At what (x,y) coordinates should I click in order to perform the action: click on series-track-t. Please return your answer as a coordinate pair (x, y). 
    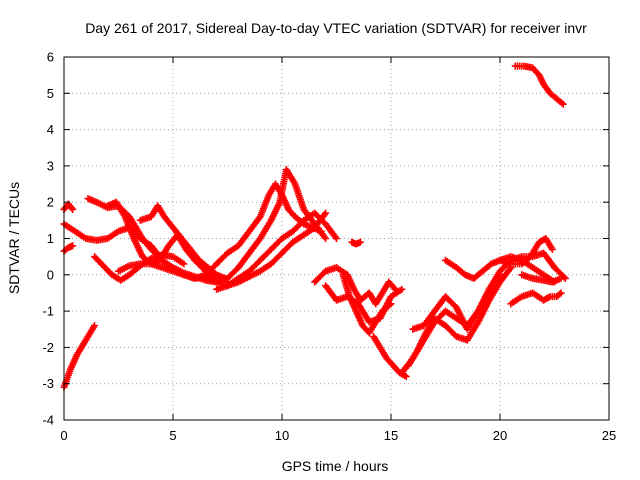
    Looking at the image, I should click on (459, 317).